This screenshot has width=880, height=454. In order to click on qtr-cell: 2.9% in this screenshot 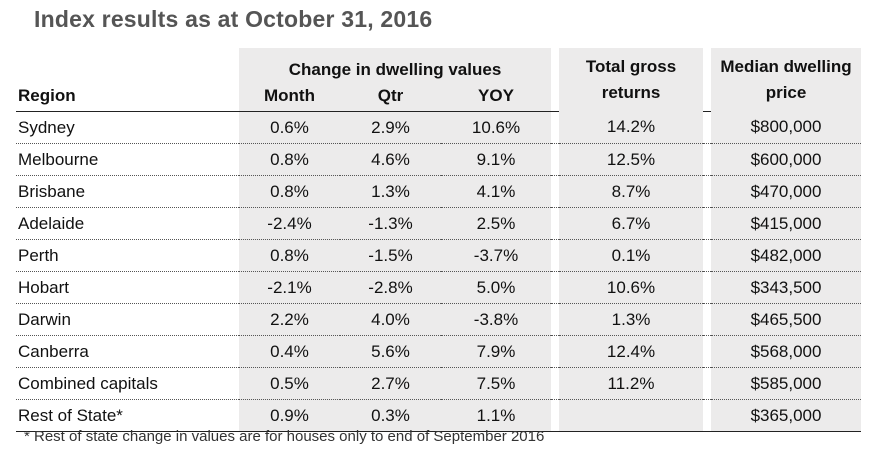, I will do `click(390, 127)`.